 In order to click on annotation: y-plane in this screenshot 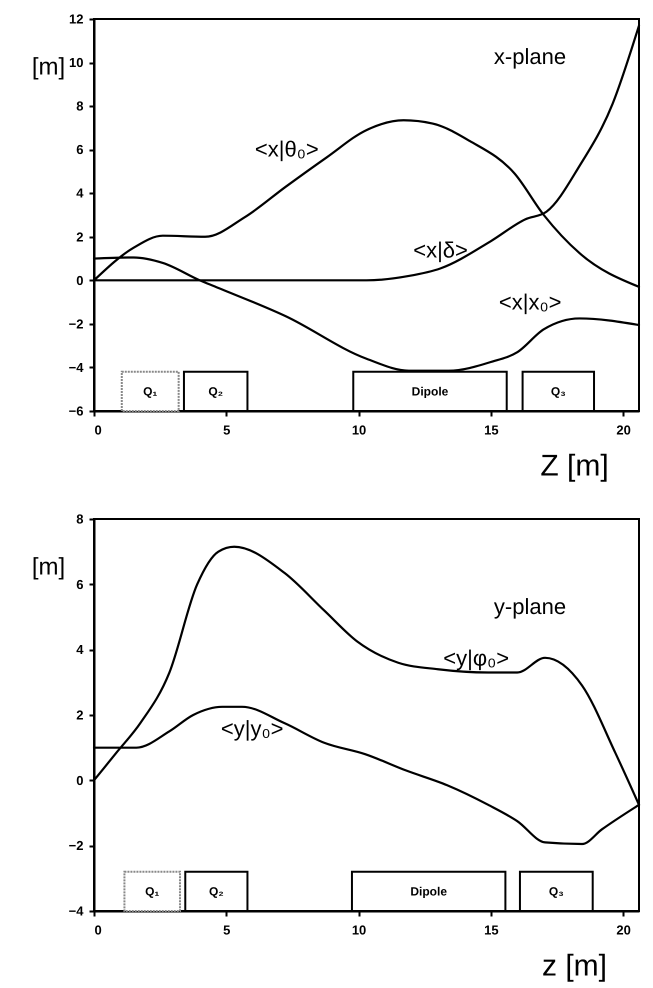, I will do `click(530, 606)`.